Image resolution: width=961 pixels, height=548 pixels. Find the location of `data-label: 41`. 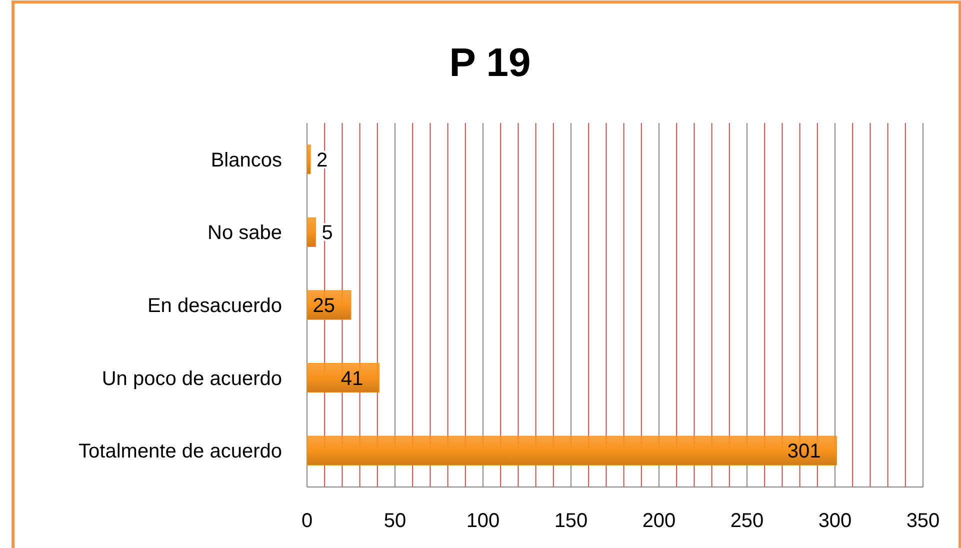

data-label: 41 is located at coordinates (352, 379).